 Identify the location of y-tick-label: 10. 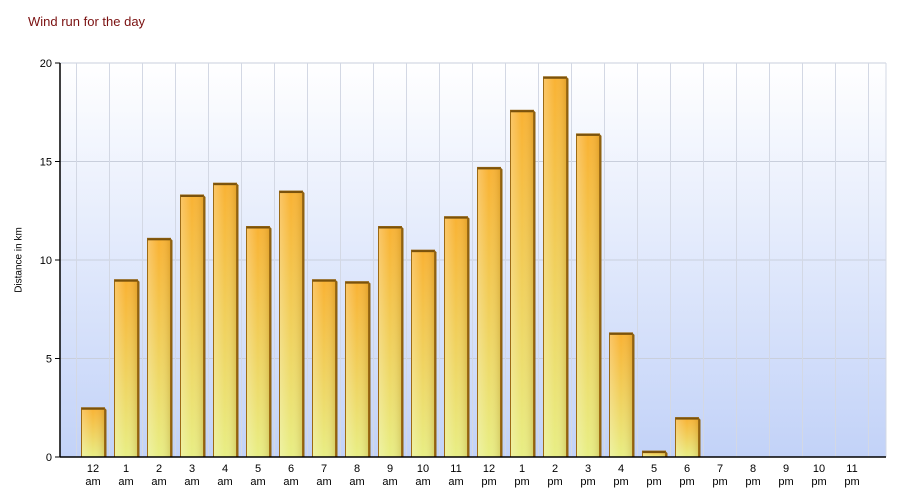
(46, 261).